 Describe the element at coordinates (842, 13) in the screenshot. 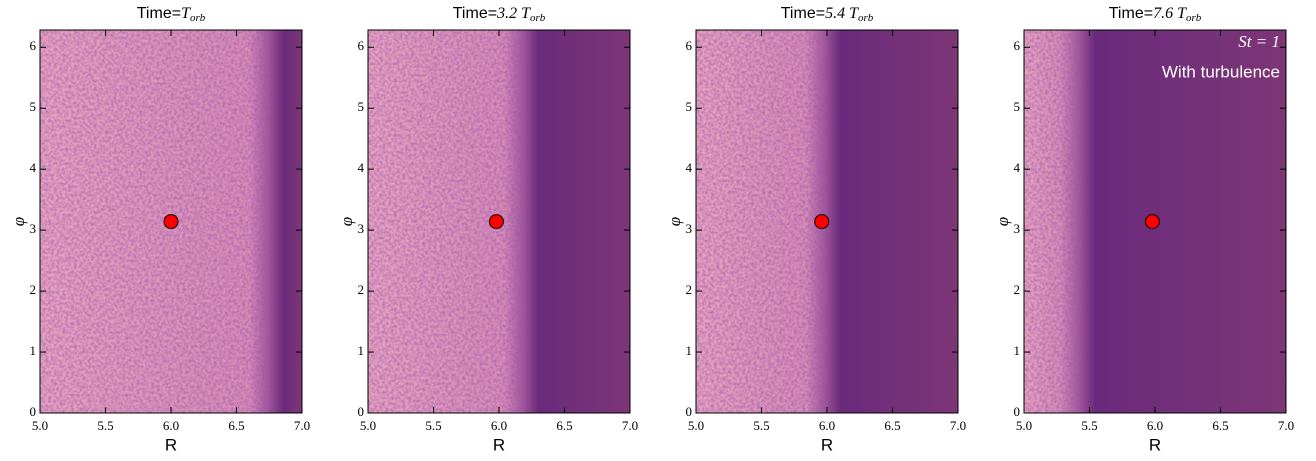

I see `title-math: 5.4 T` at that location.